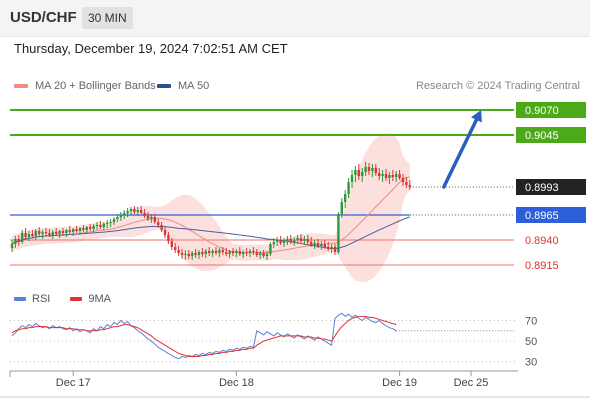 Image resolution: width=590 pixels, height=400 pixels. Describe the element at coordinates (531, 363) in the screenshot. I see `rsi-level-label: 30` at that location.